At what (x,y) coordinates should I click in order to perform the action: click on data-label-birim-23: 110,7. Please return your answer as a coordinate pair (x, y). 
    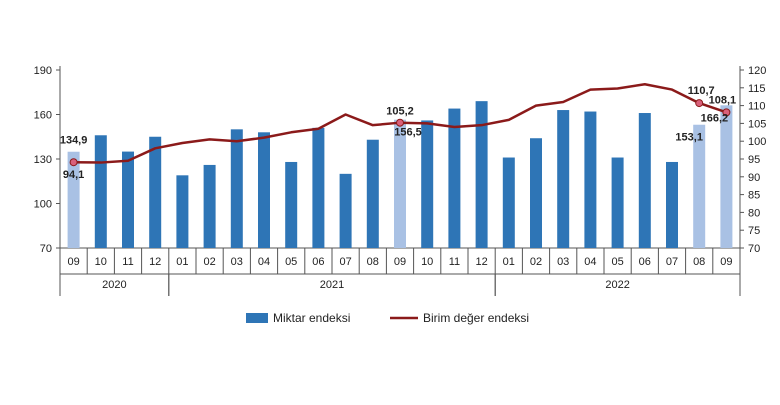
    Looking at the image, I should click on (701, 91).